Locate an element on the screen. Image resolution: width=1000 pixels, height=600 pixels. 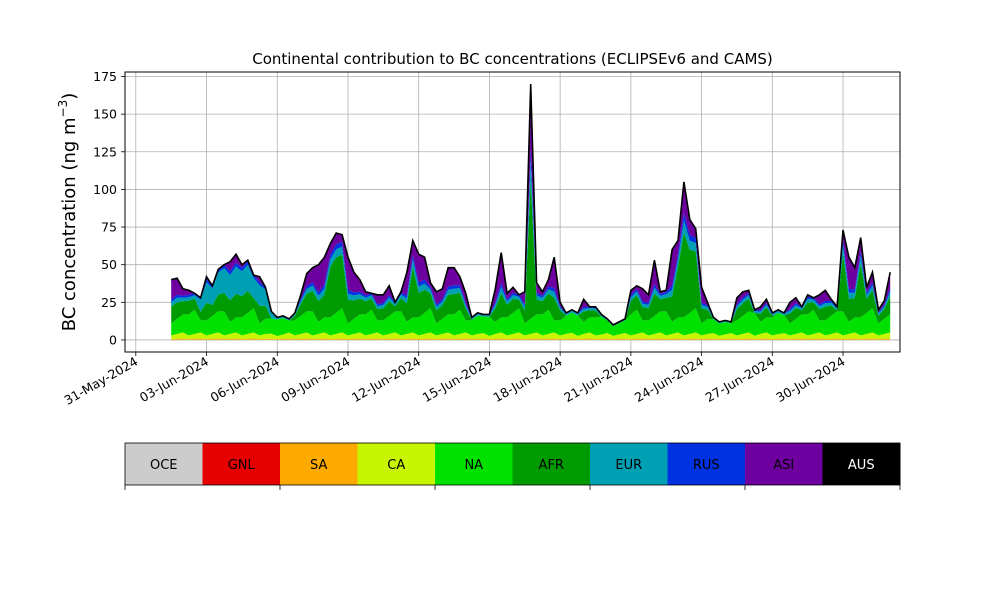
x-tick-label: 30-Jun-2024 is located at coordinates (810, 379).